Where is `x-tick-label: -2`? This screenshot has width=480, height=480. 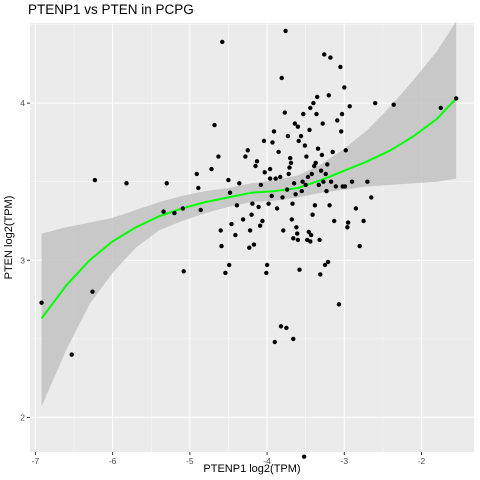 x-tick-label: -2 is located at coordinates (422, 461).